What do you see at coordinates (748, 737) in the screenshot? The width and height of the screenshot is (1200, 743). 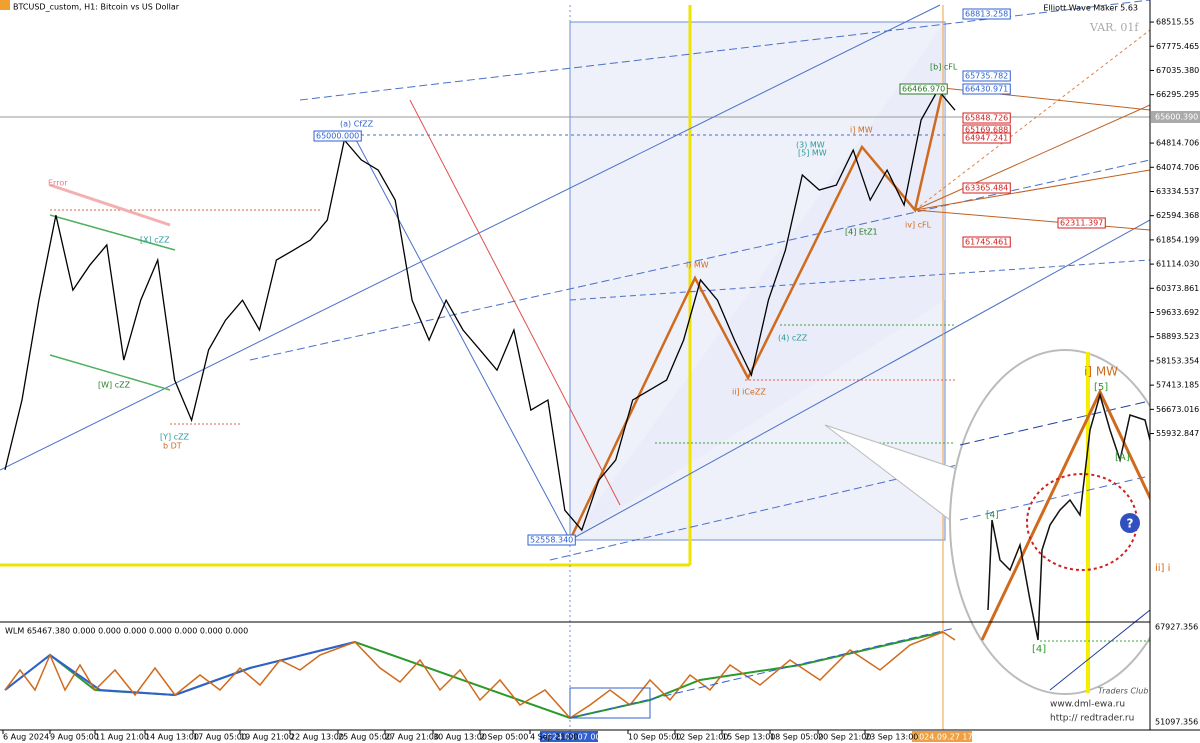 I see `x-tick-label: 15 Sep 13:00` at bounding box center [748, 737].